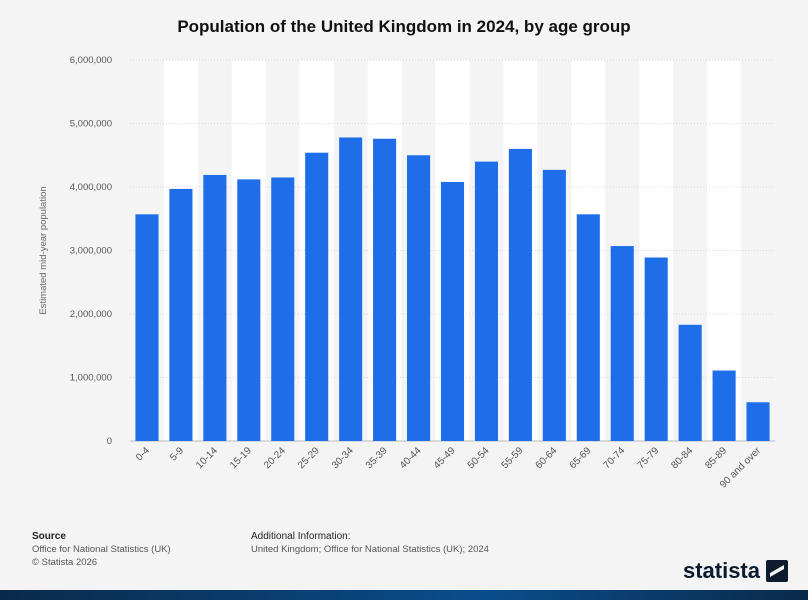  Describe the element at coordinates (65, 562) in the screenshot. I see `copyright-text: © Statista 2026` at that location.